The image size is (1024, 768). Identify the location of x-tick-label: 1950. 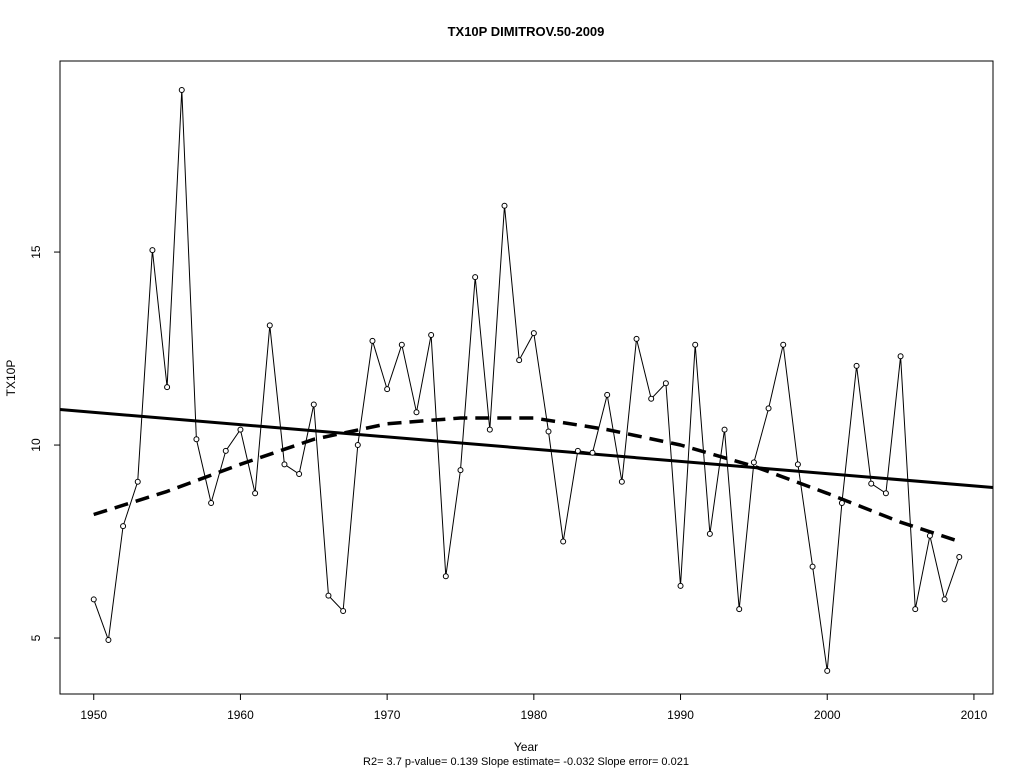
(93, 715).